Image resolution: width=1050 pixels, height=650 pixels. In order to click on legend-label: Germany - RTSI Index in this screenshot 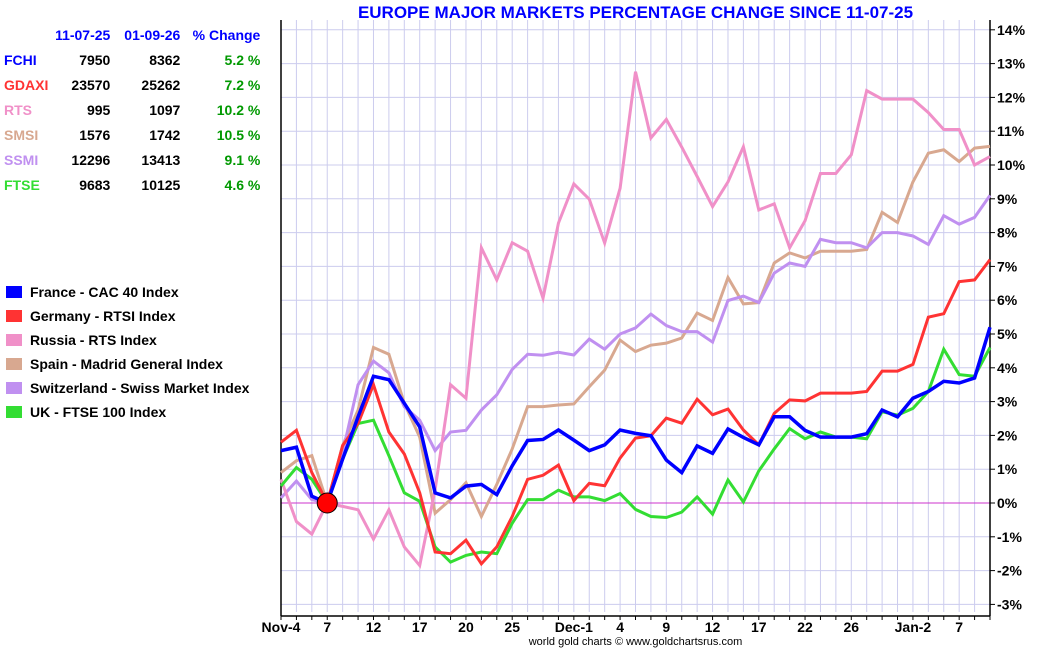, I will do `click(103, 316)`.